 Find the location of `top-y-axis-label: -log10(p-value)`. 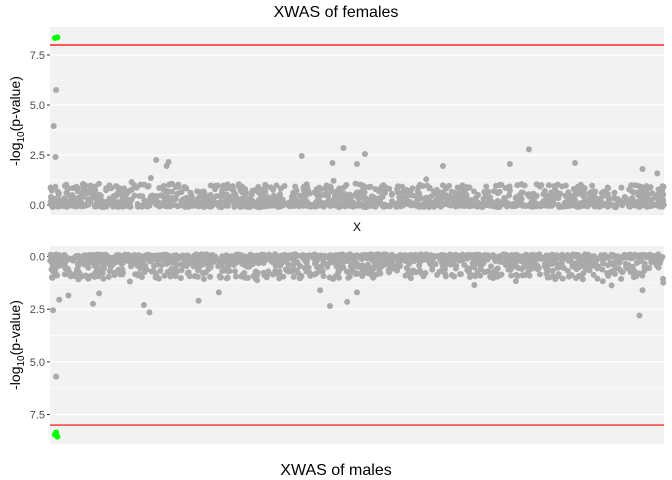

top-y-axis-label: -log10(p-value) is located at coordinates (17, 121).